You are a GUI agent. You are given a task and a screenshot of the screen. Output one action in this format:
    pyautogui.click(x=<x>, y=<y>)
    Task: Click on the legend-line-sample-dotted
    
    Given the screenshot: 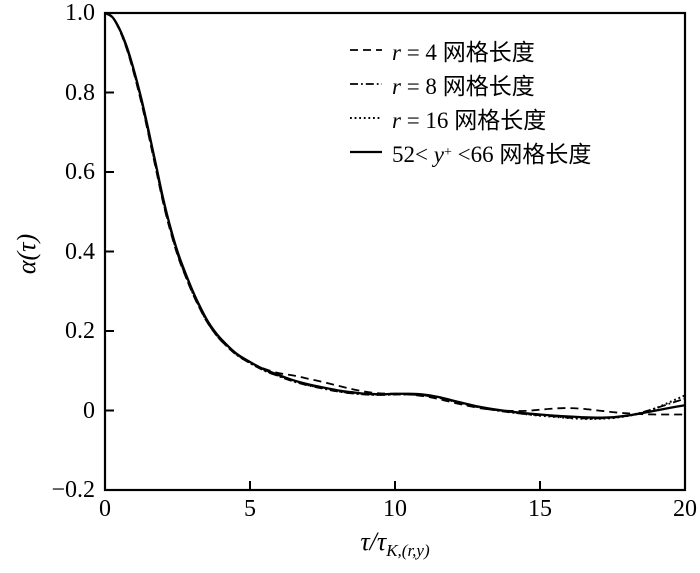 What is the action you would take?
    pyautogui.click(x=366, y=118)
    